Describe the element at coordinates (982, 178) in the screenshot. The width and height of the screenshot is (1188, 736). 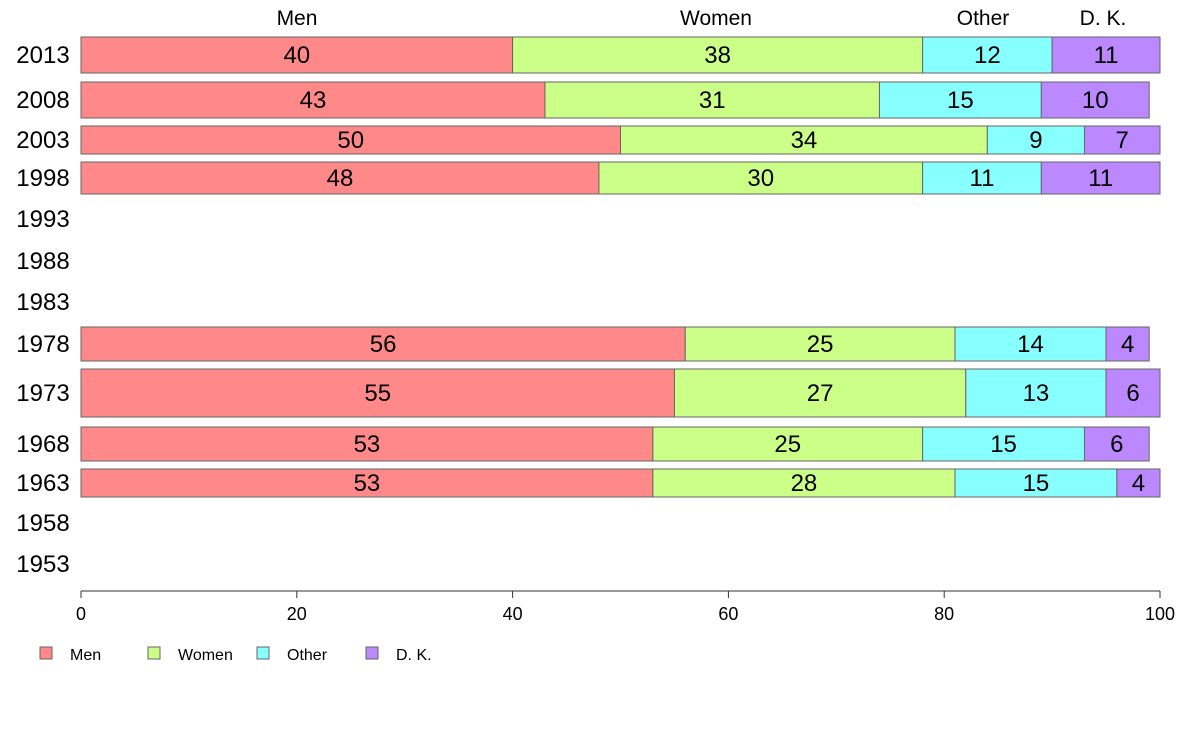
I see `data-label-other-1998: 11` at that location.